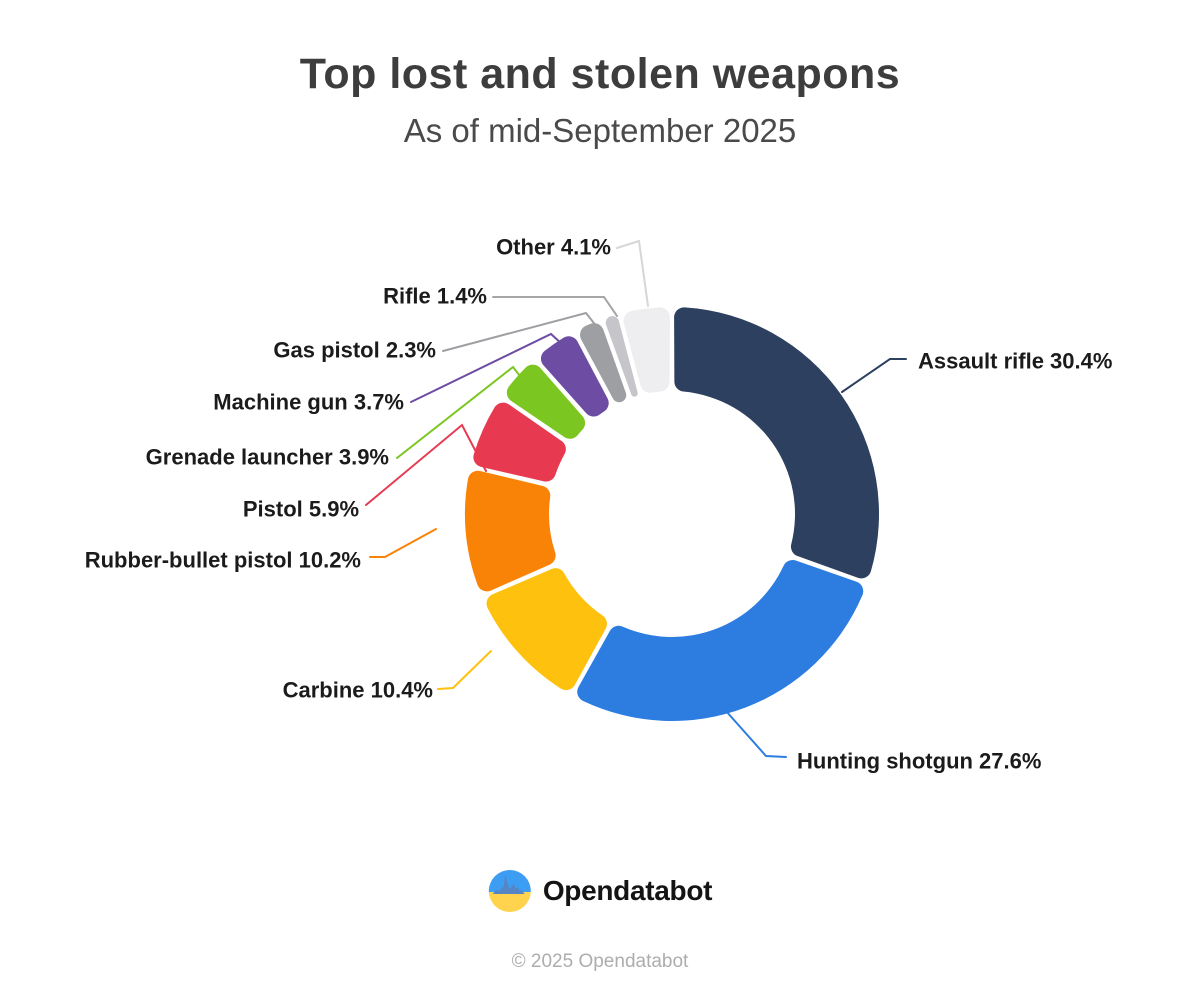 Image resolution: width=1200 pixels, height=1000 pixels. What do you see at coordinates (874, 375) in the screenshot?
I see `leader-assault-rifle` at bounding box center [874, 375].